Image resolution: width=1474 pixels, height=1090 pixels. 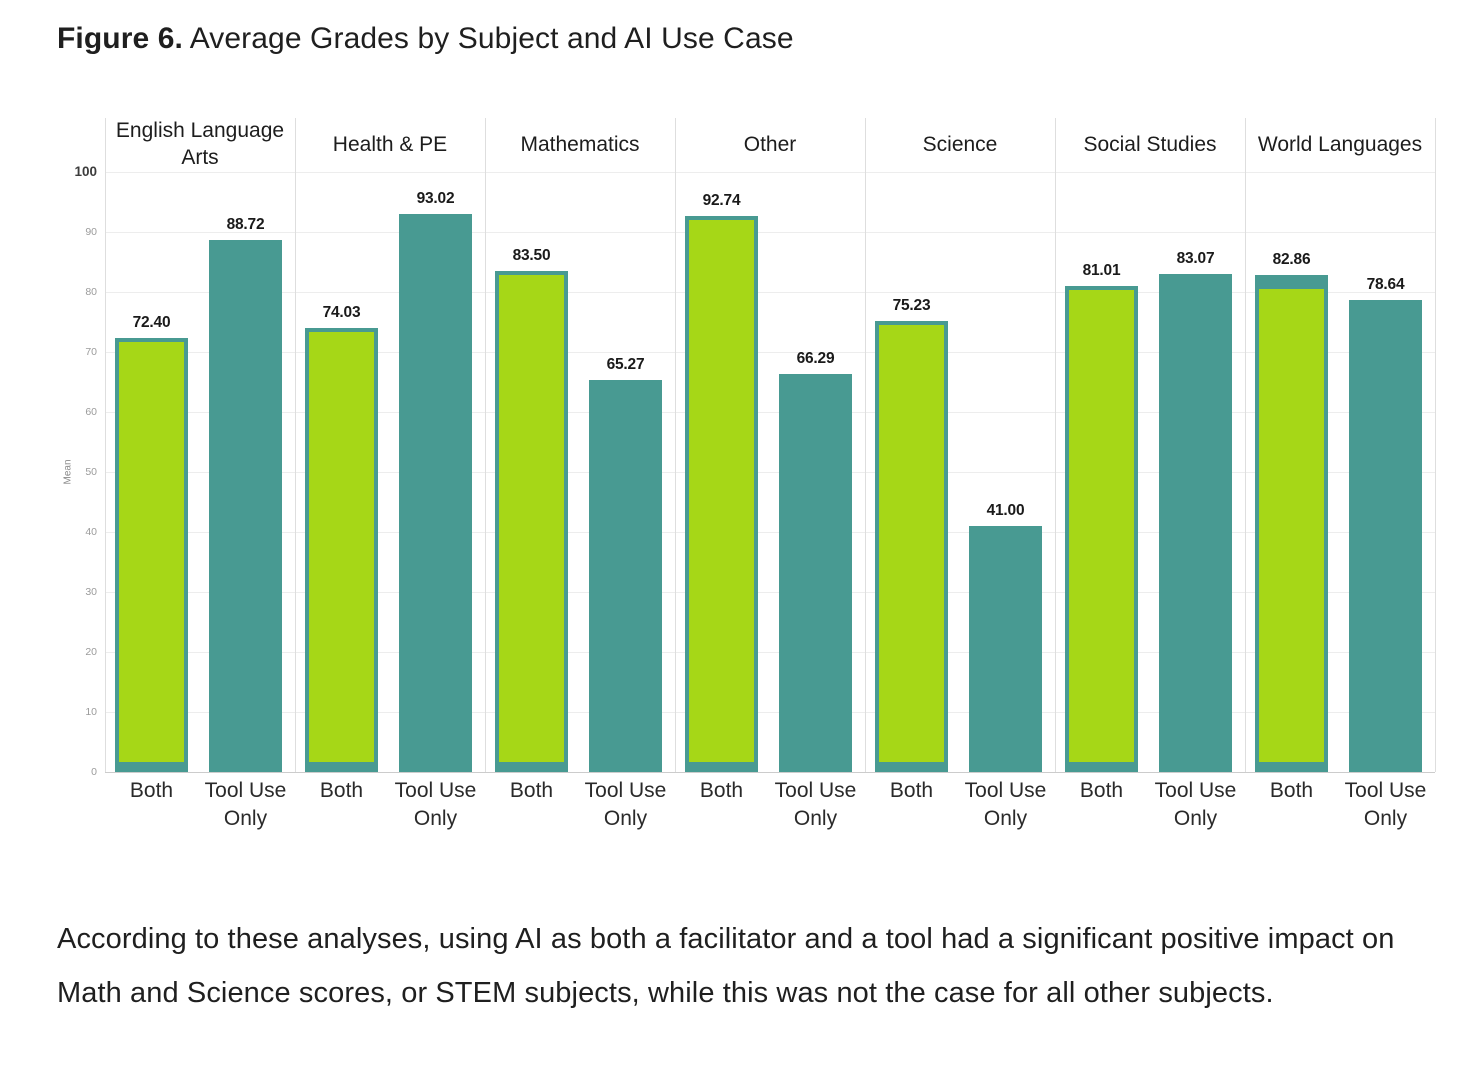 I want to click on value-label-tool-use-only-english-language-arts: 88.72, so click(x=245, y=224).